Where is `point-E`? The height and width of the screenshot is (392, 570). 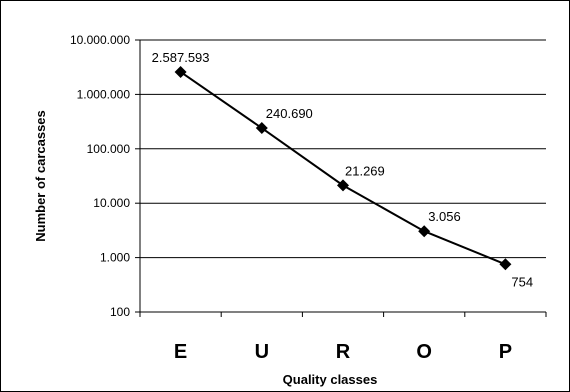 point-E is located at coordinates (180, 71).